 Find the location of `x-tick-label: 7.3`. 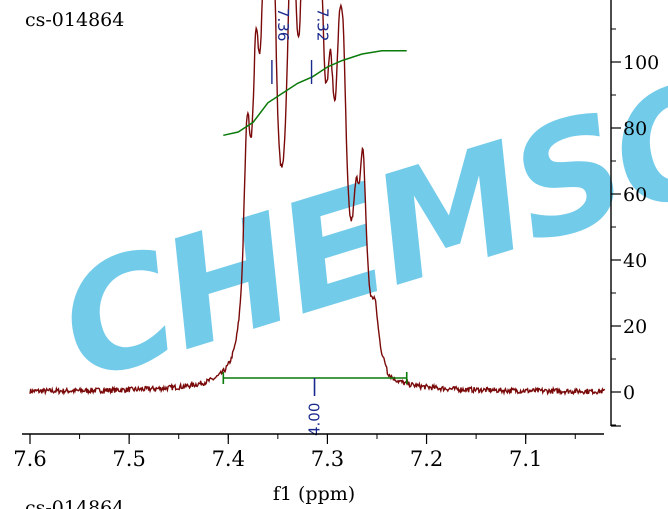

x-tick-label: 7.3 is located at coordinates (327, 459).